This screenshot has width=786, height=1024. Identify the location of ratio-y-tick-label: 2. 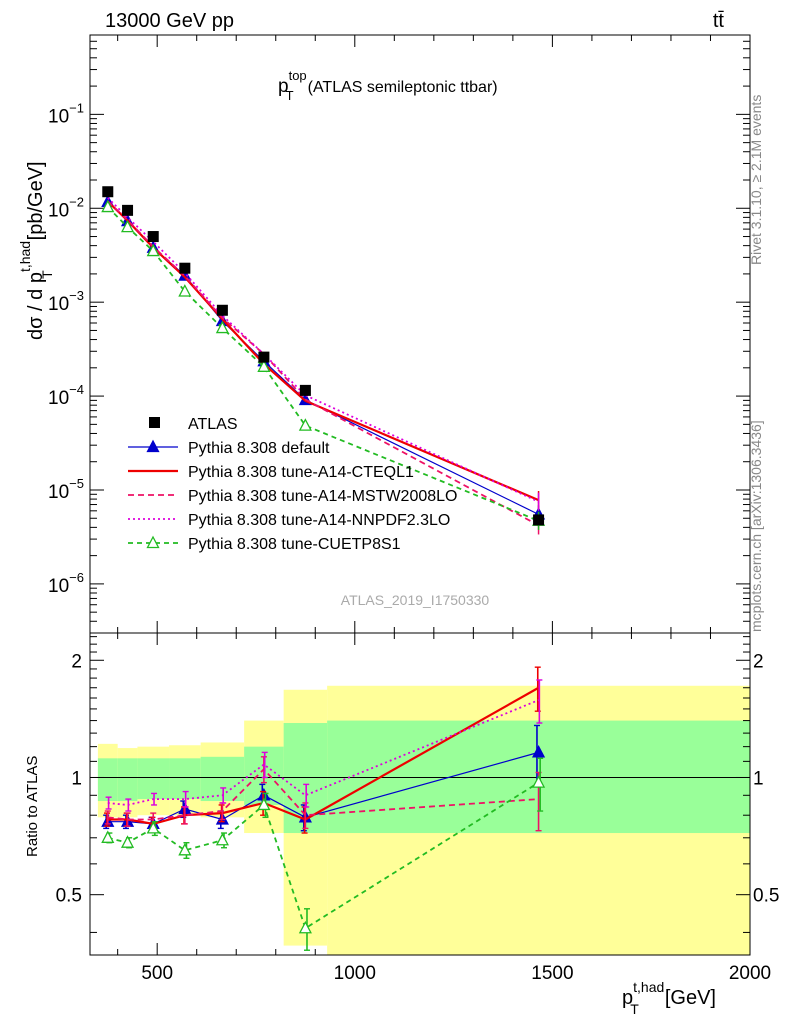
(76, 661).